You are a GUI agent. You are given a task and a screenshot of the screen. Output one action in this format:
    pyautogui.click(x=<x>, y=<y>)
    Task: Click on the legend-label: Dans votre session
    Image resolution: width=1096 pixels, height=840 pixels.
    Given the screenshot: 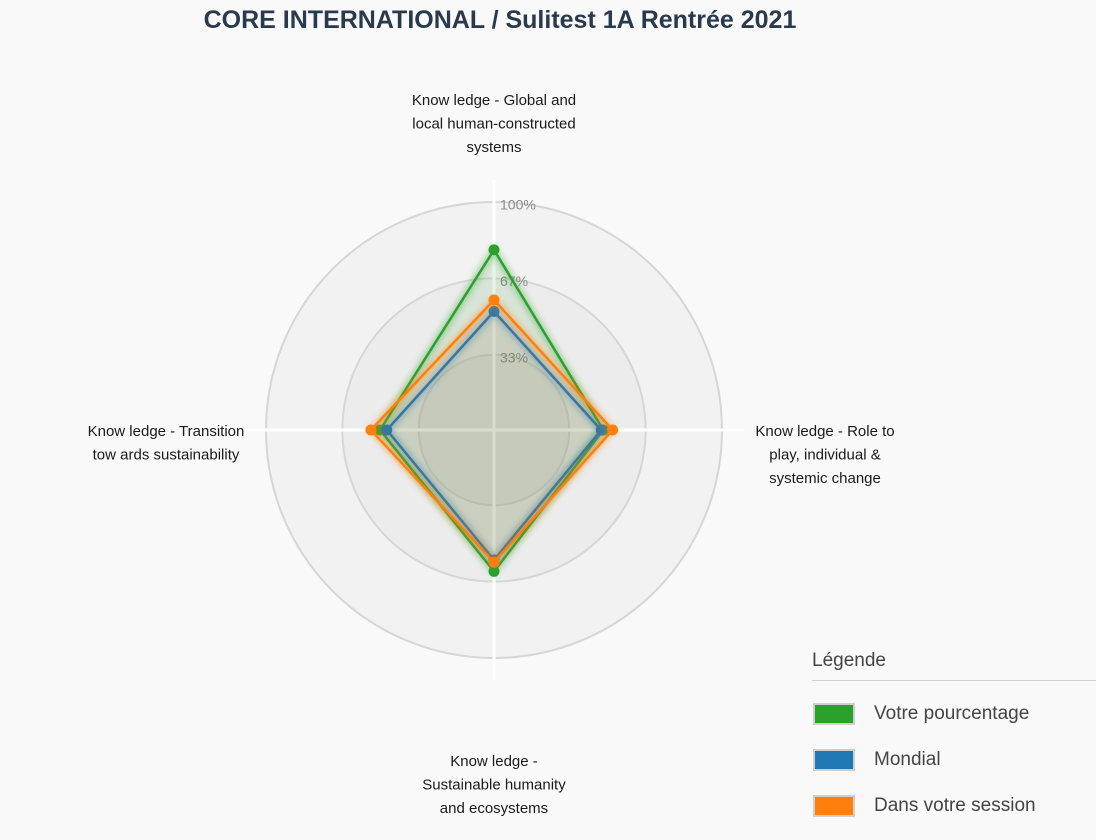 What is the action you would take?
    pyautogui.click(x=955, y=805)
    